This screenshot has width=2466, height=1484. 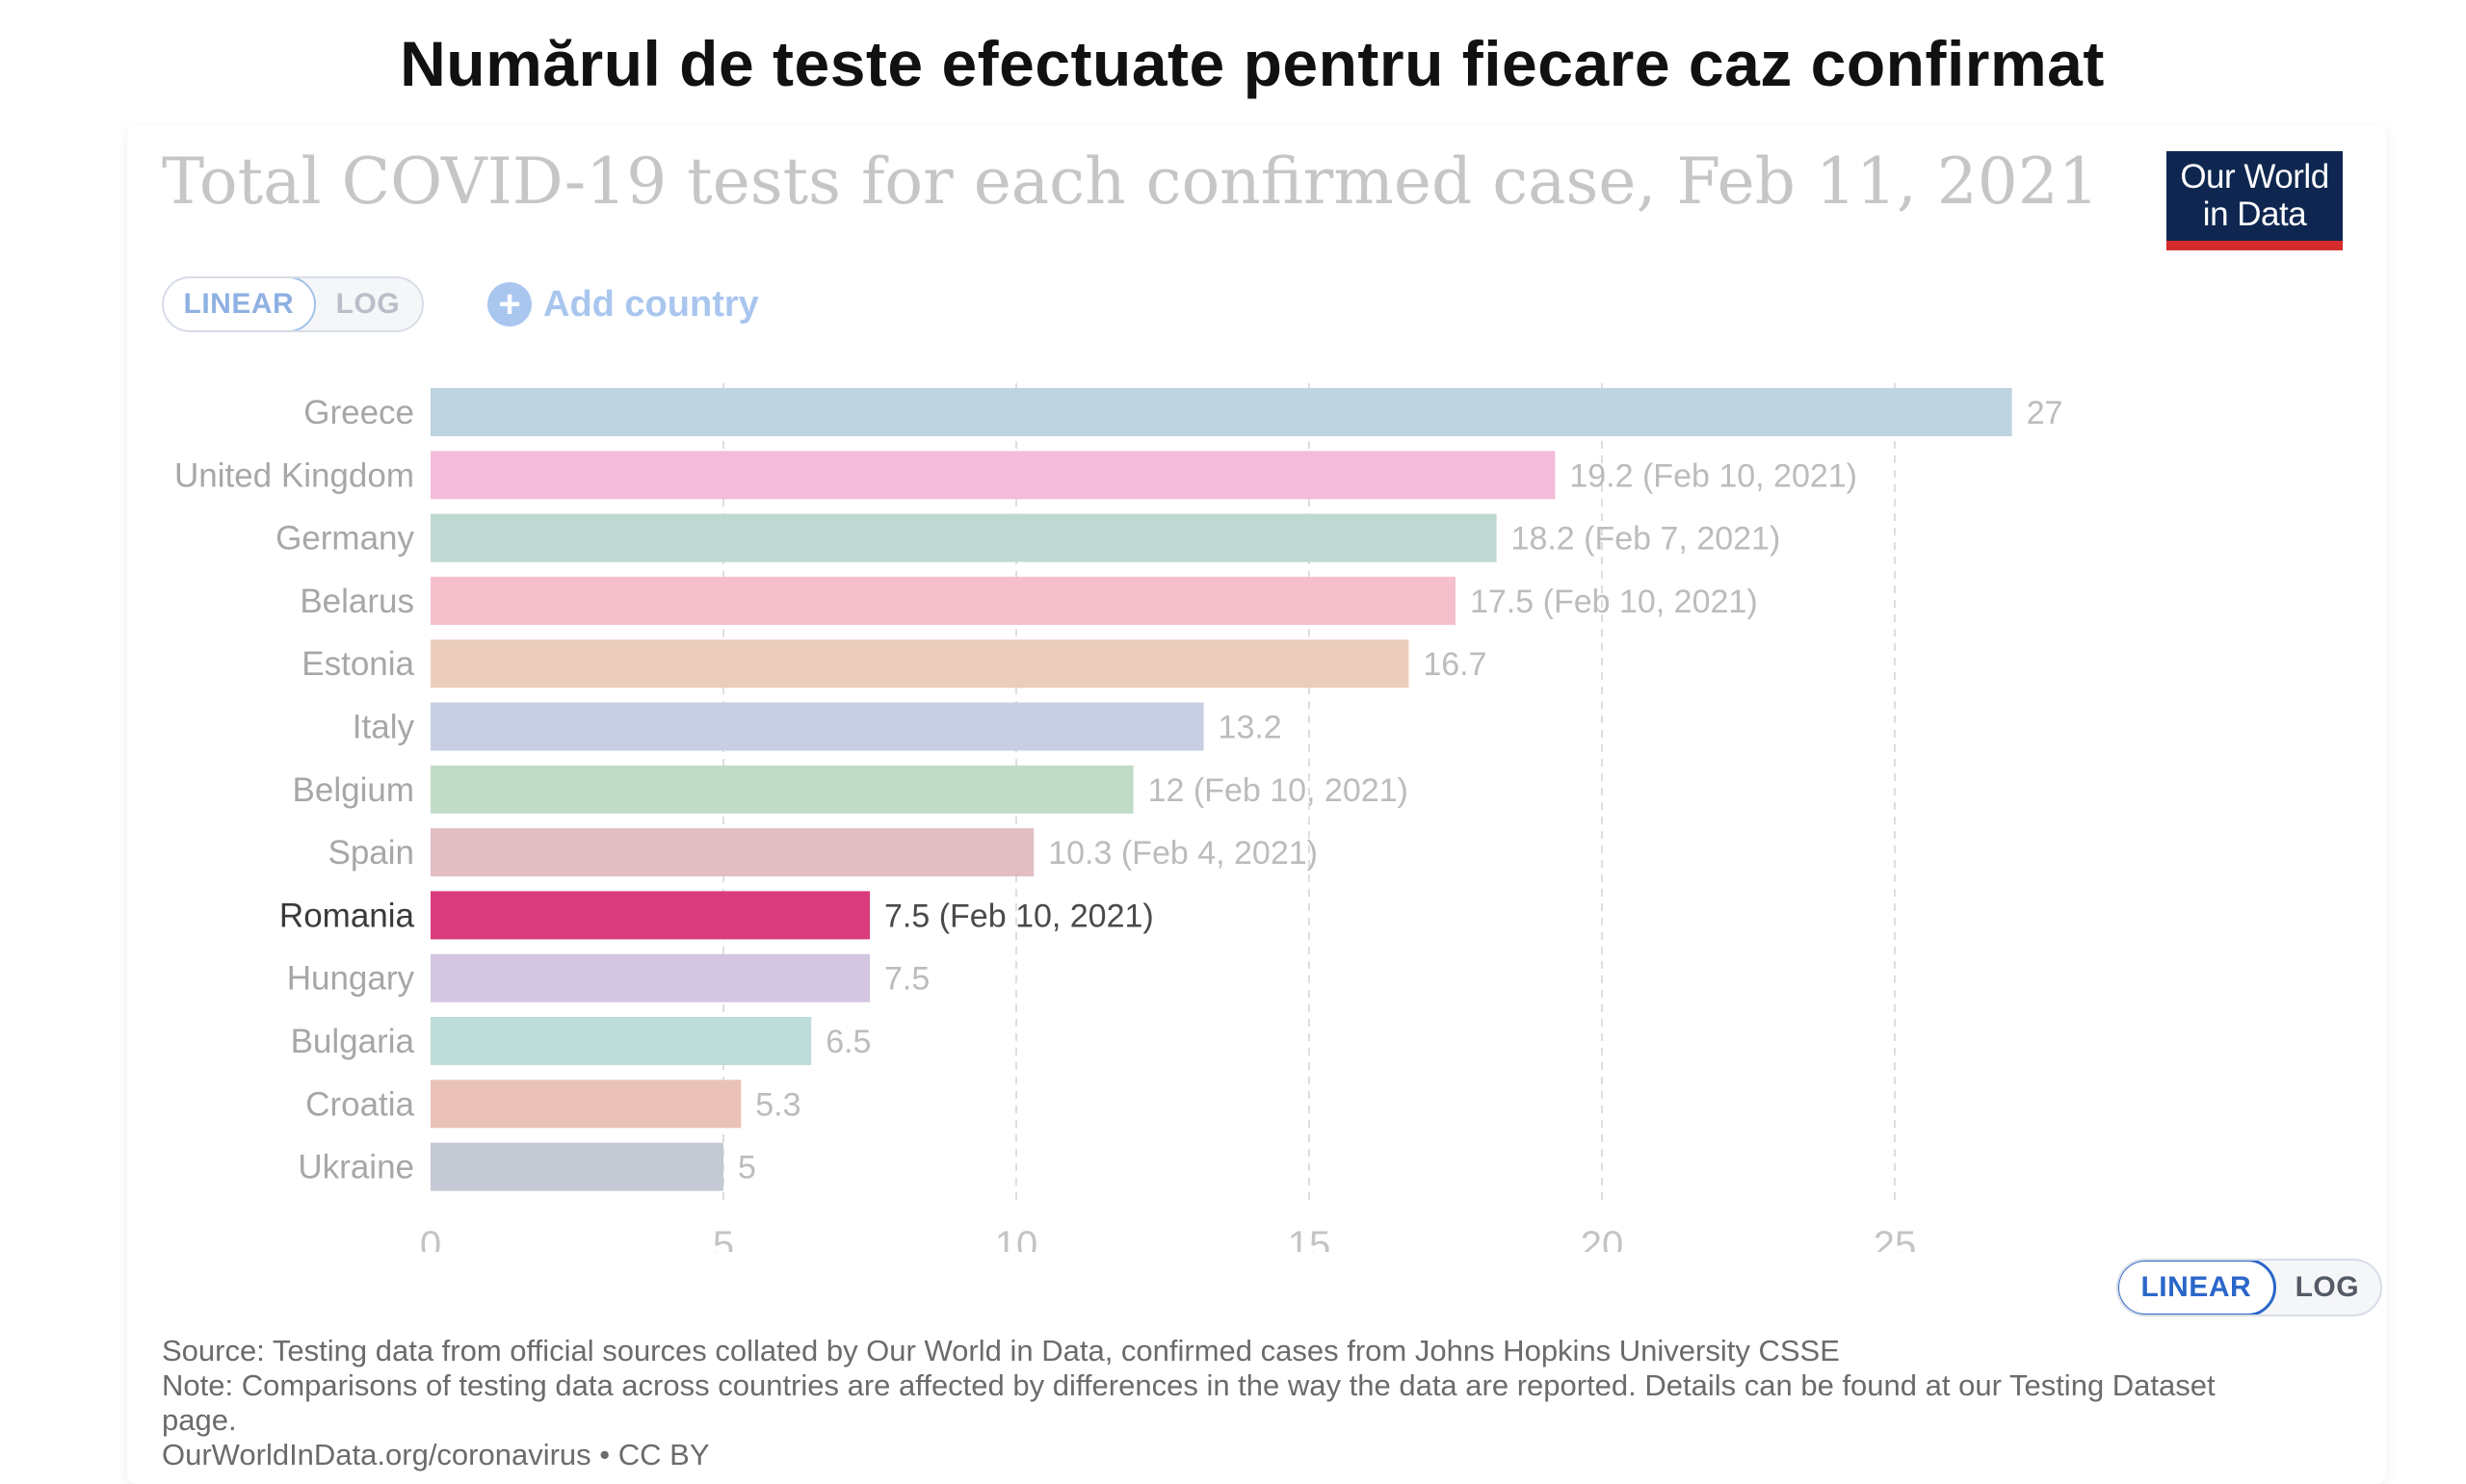 What do you see at coordinates (1646, 539) in the screenshot?
I see `value-label-germany: 18.2 (Feb 7, 2021)` at bounding box center [1646, 539].